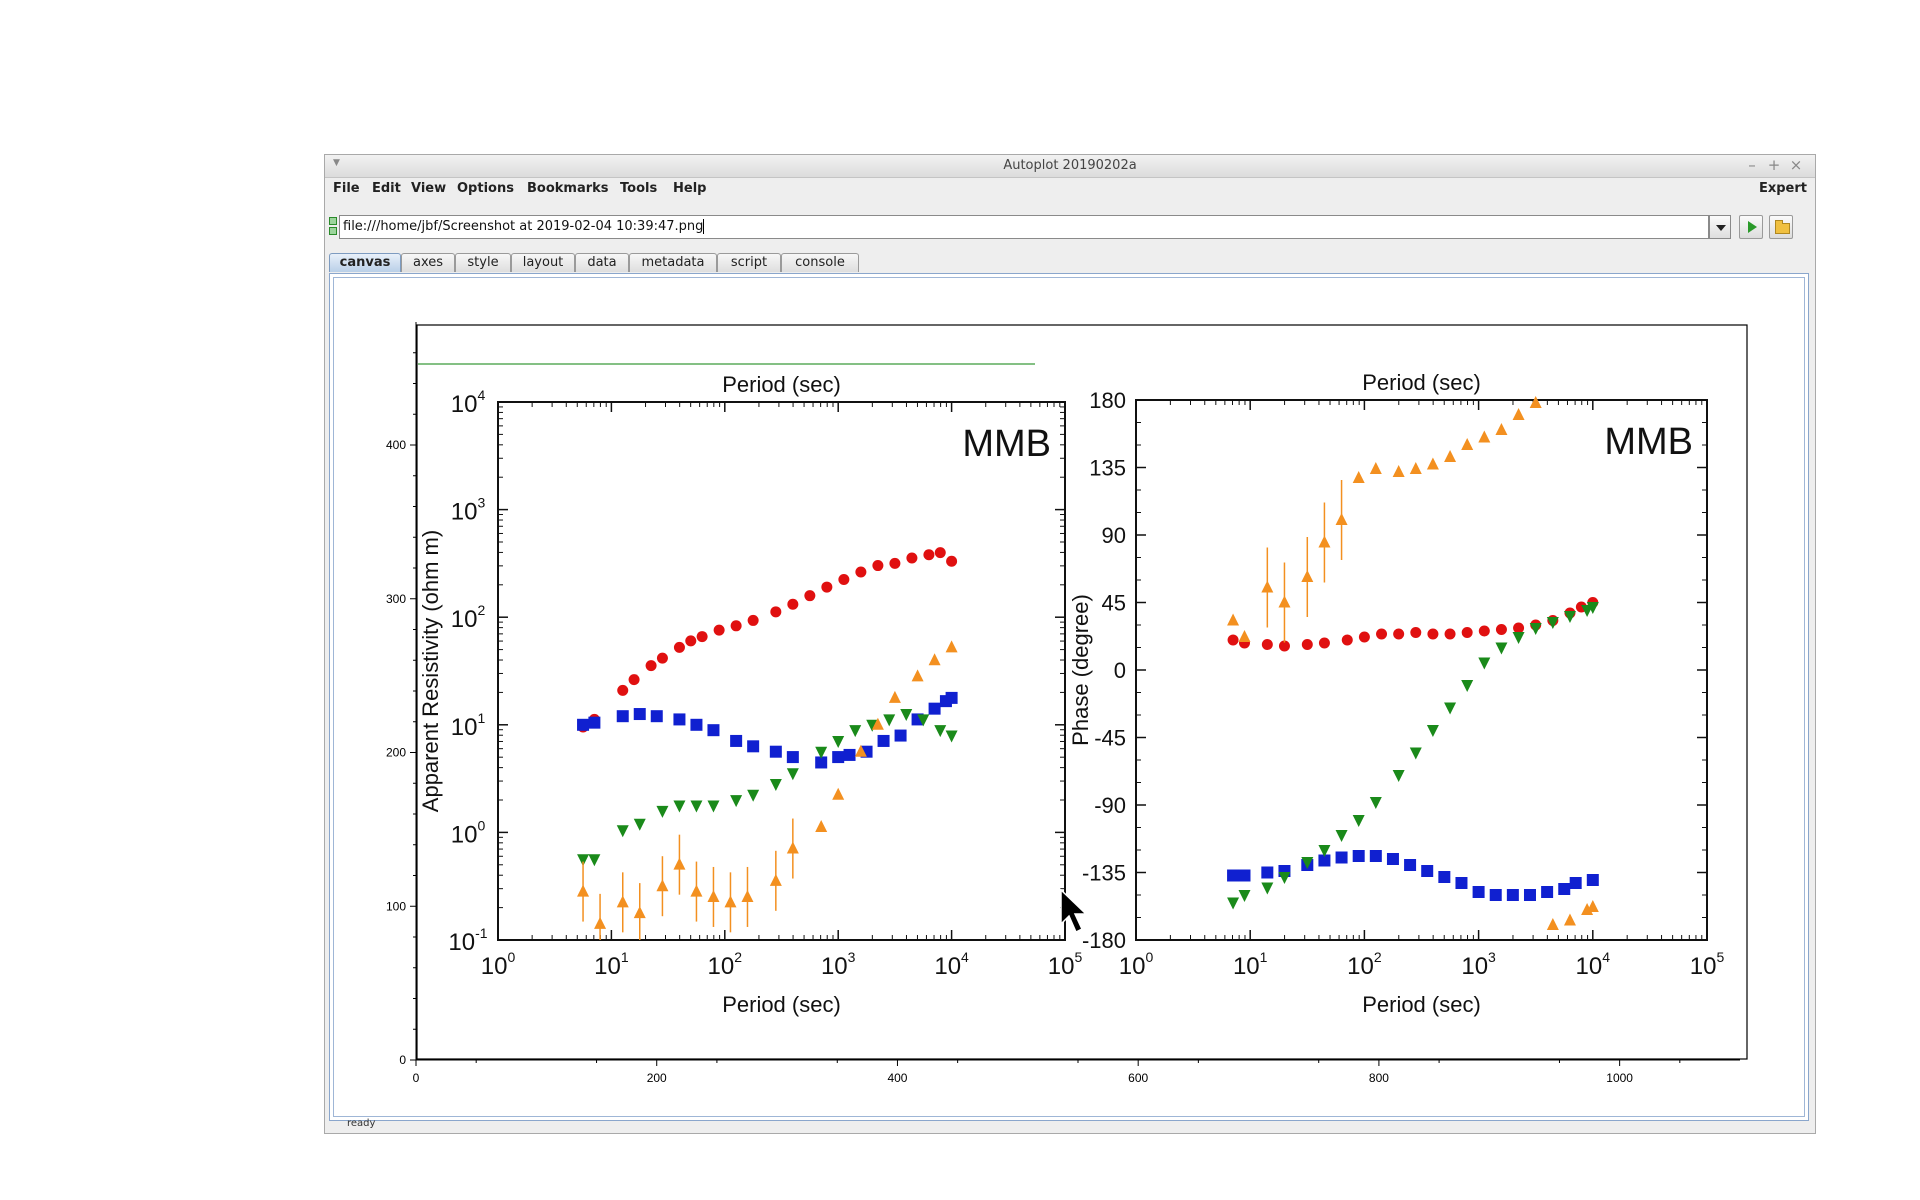 Image resolution: width=1920 pixels, height=1200 pixels. Describe the element at coordinates (1751, 227) in the screenshot. I see `play-icon` at that location.